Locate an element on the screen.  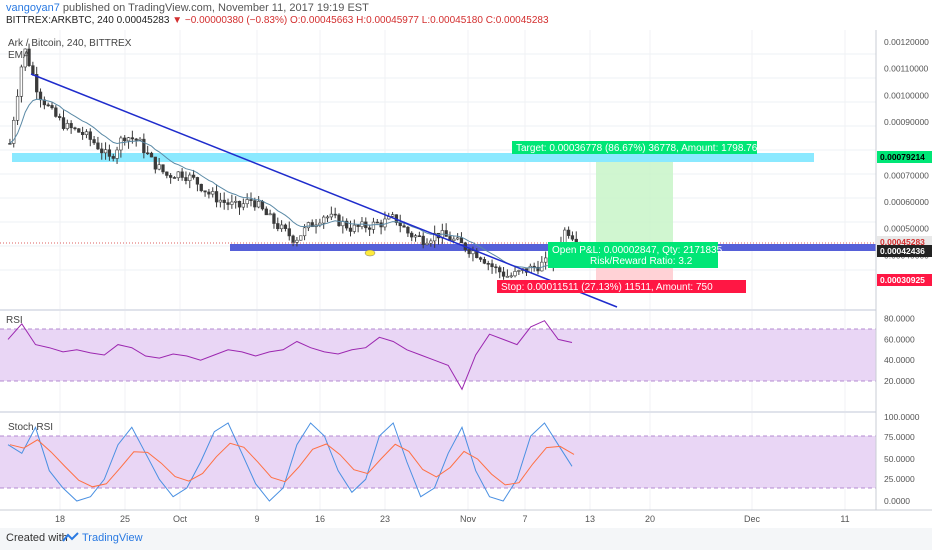
stoch-d-line is located at coordinates (292, 463).